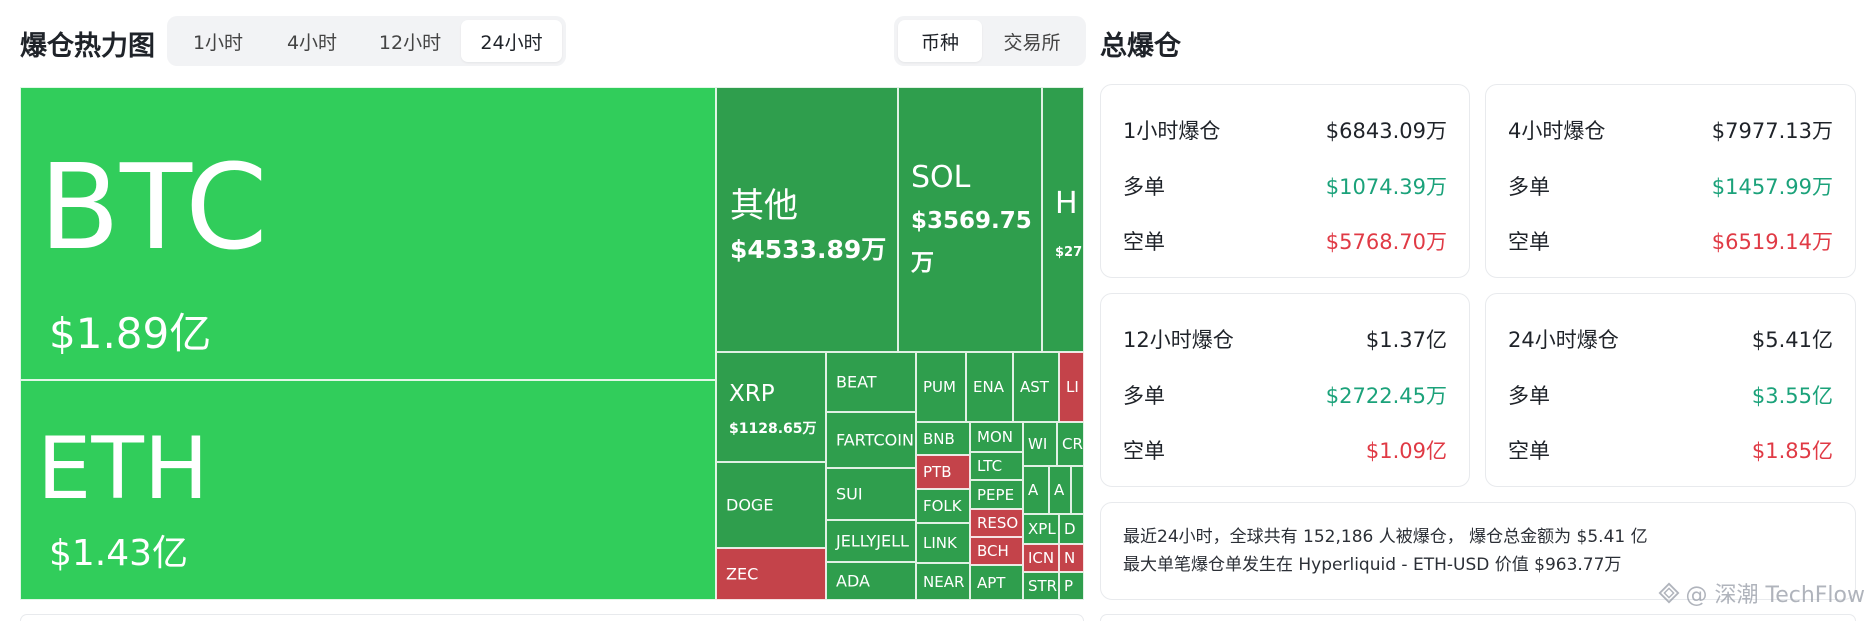 This screenshot has width=1873, height=621. Describe the element at coordinates (996, 523) in the screenshot. I see `treemap-tile-reso: RESO` at that location.